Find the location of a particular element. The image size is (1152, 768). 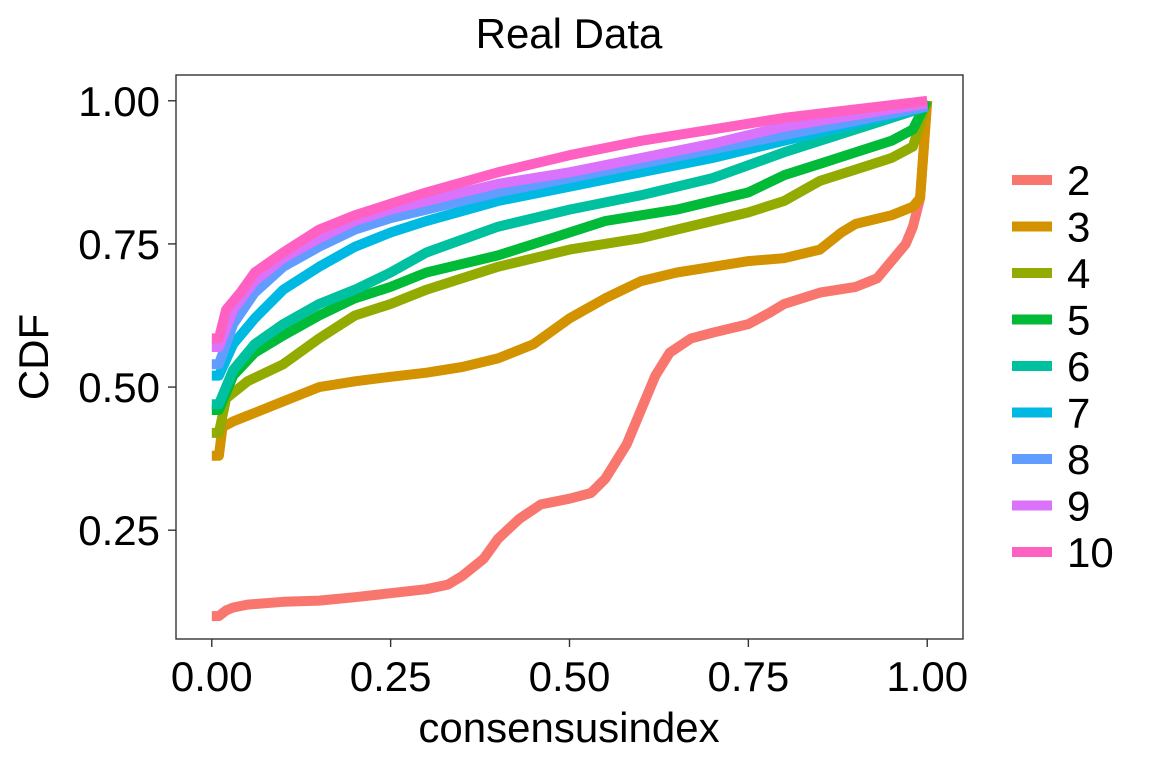

legend-label-9: 9 is located at coordinates (1078, 506).